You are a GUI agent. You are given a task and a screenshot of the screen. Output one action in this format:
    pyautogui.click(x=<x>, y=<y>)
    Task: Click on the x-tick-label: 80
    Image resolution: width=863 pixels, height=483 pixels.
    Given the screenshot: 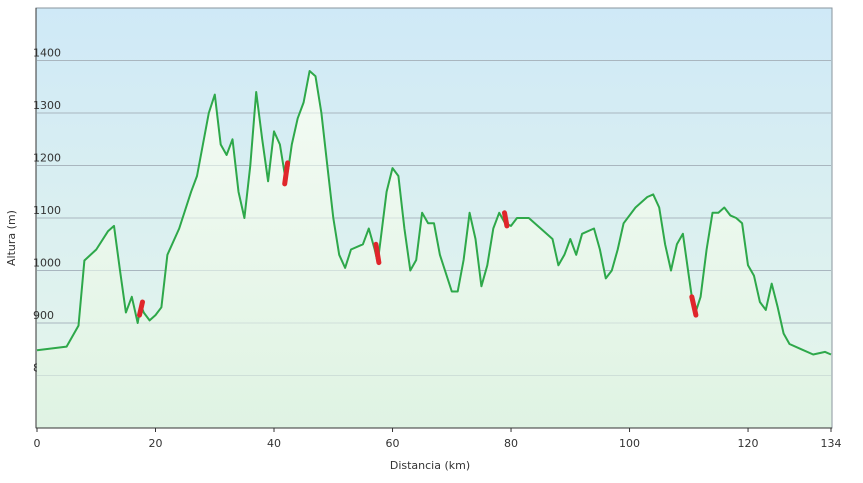 What is the action you would take?
    pyautogui.click(x=511, y=443)
    